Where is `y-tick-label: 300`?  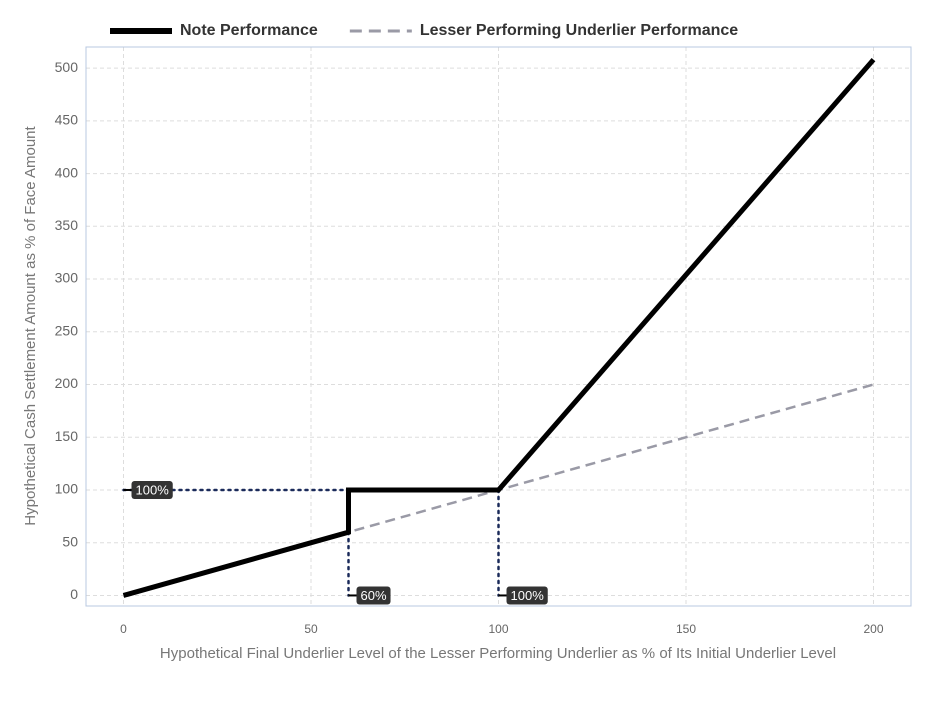 y-tick-label: 300 is located at coordinates (67, 278).